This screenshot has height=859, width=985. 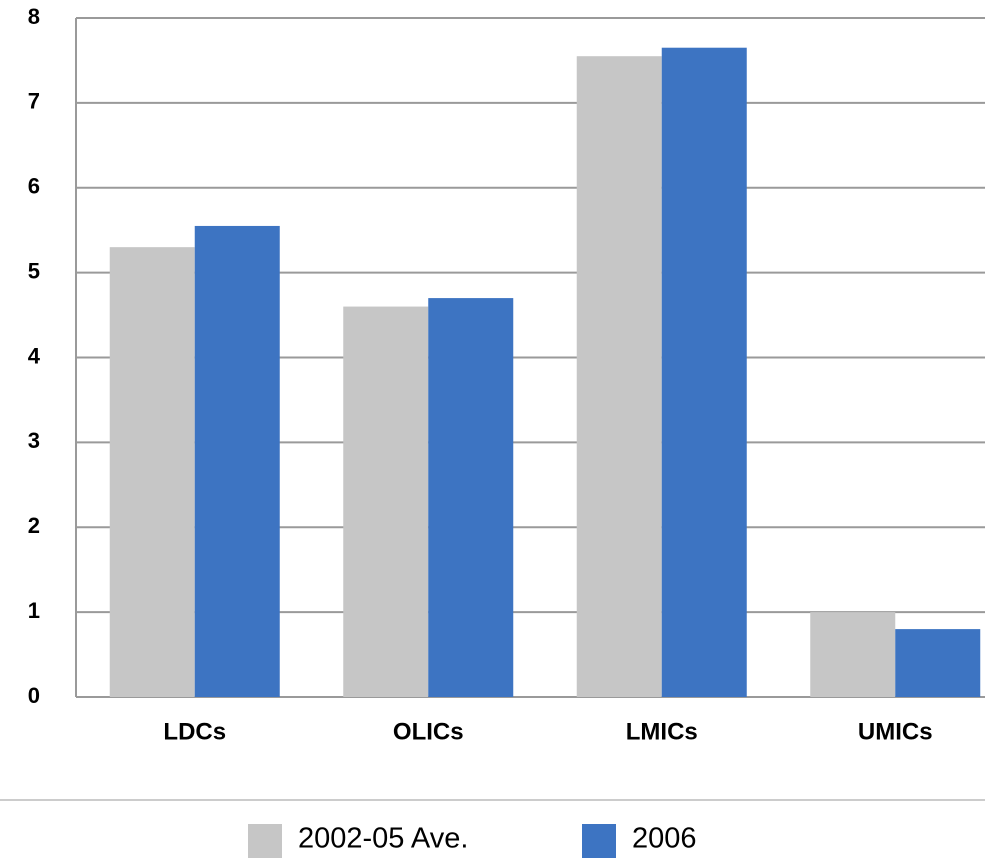 I want to click on y-tick-label: 5, so click(x=34, y=270).